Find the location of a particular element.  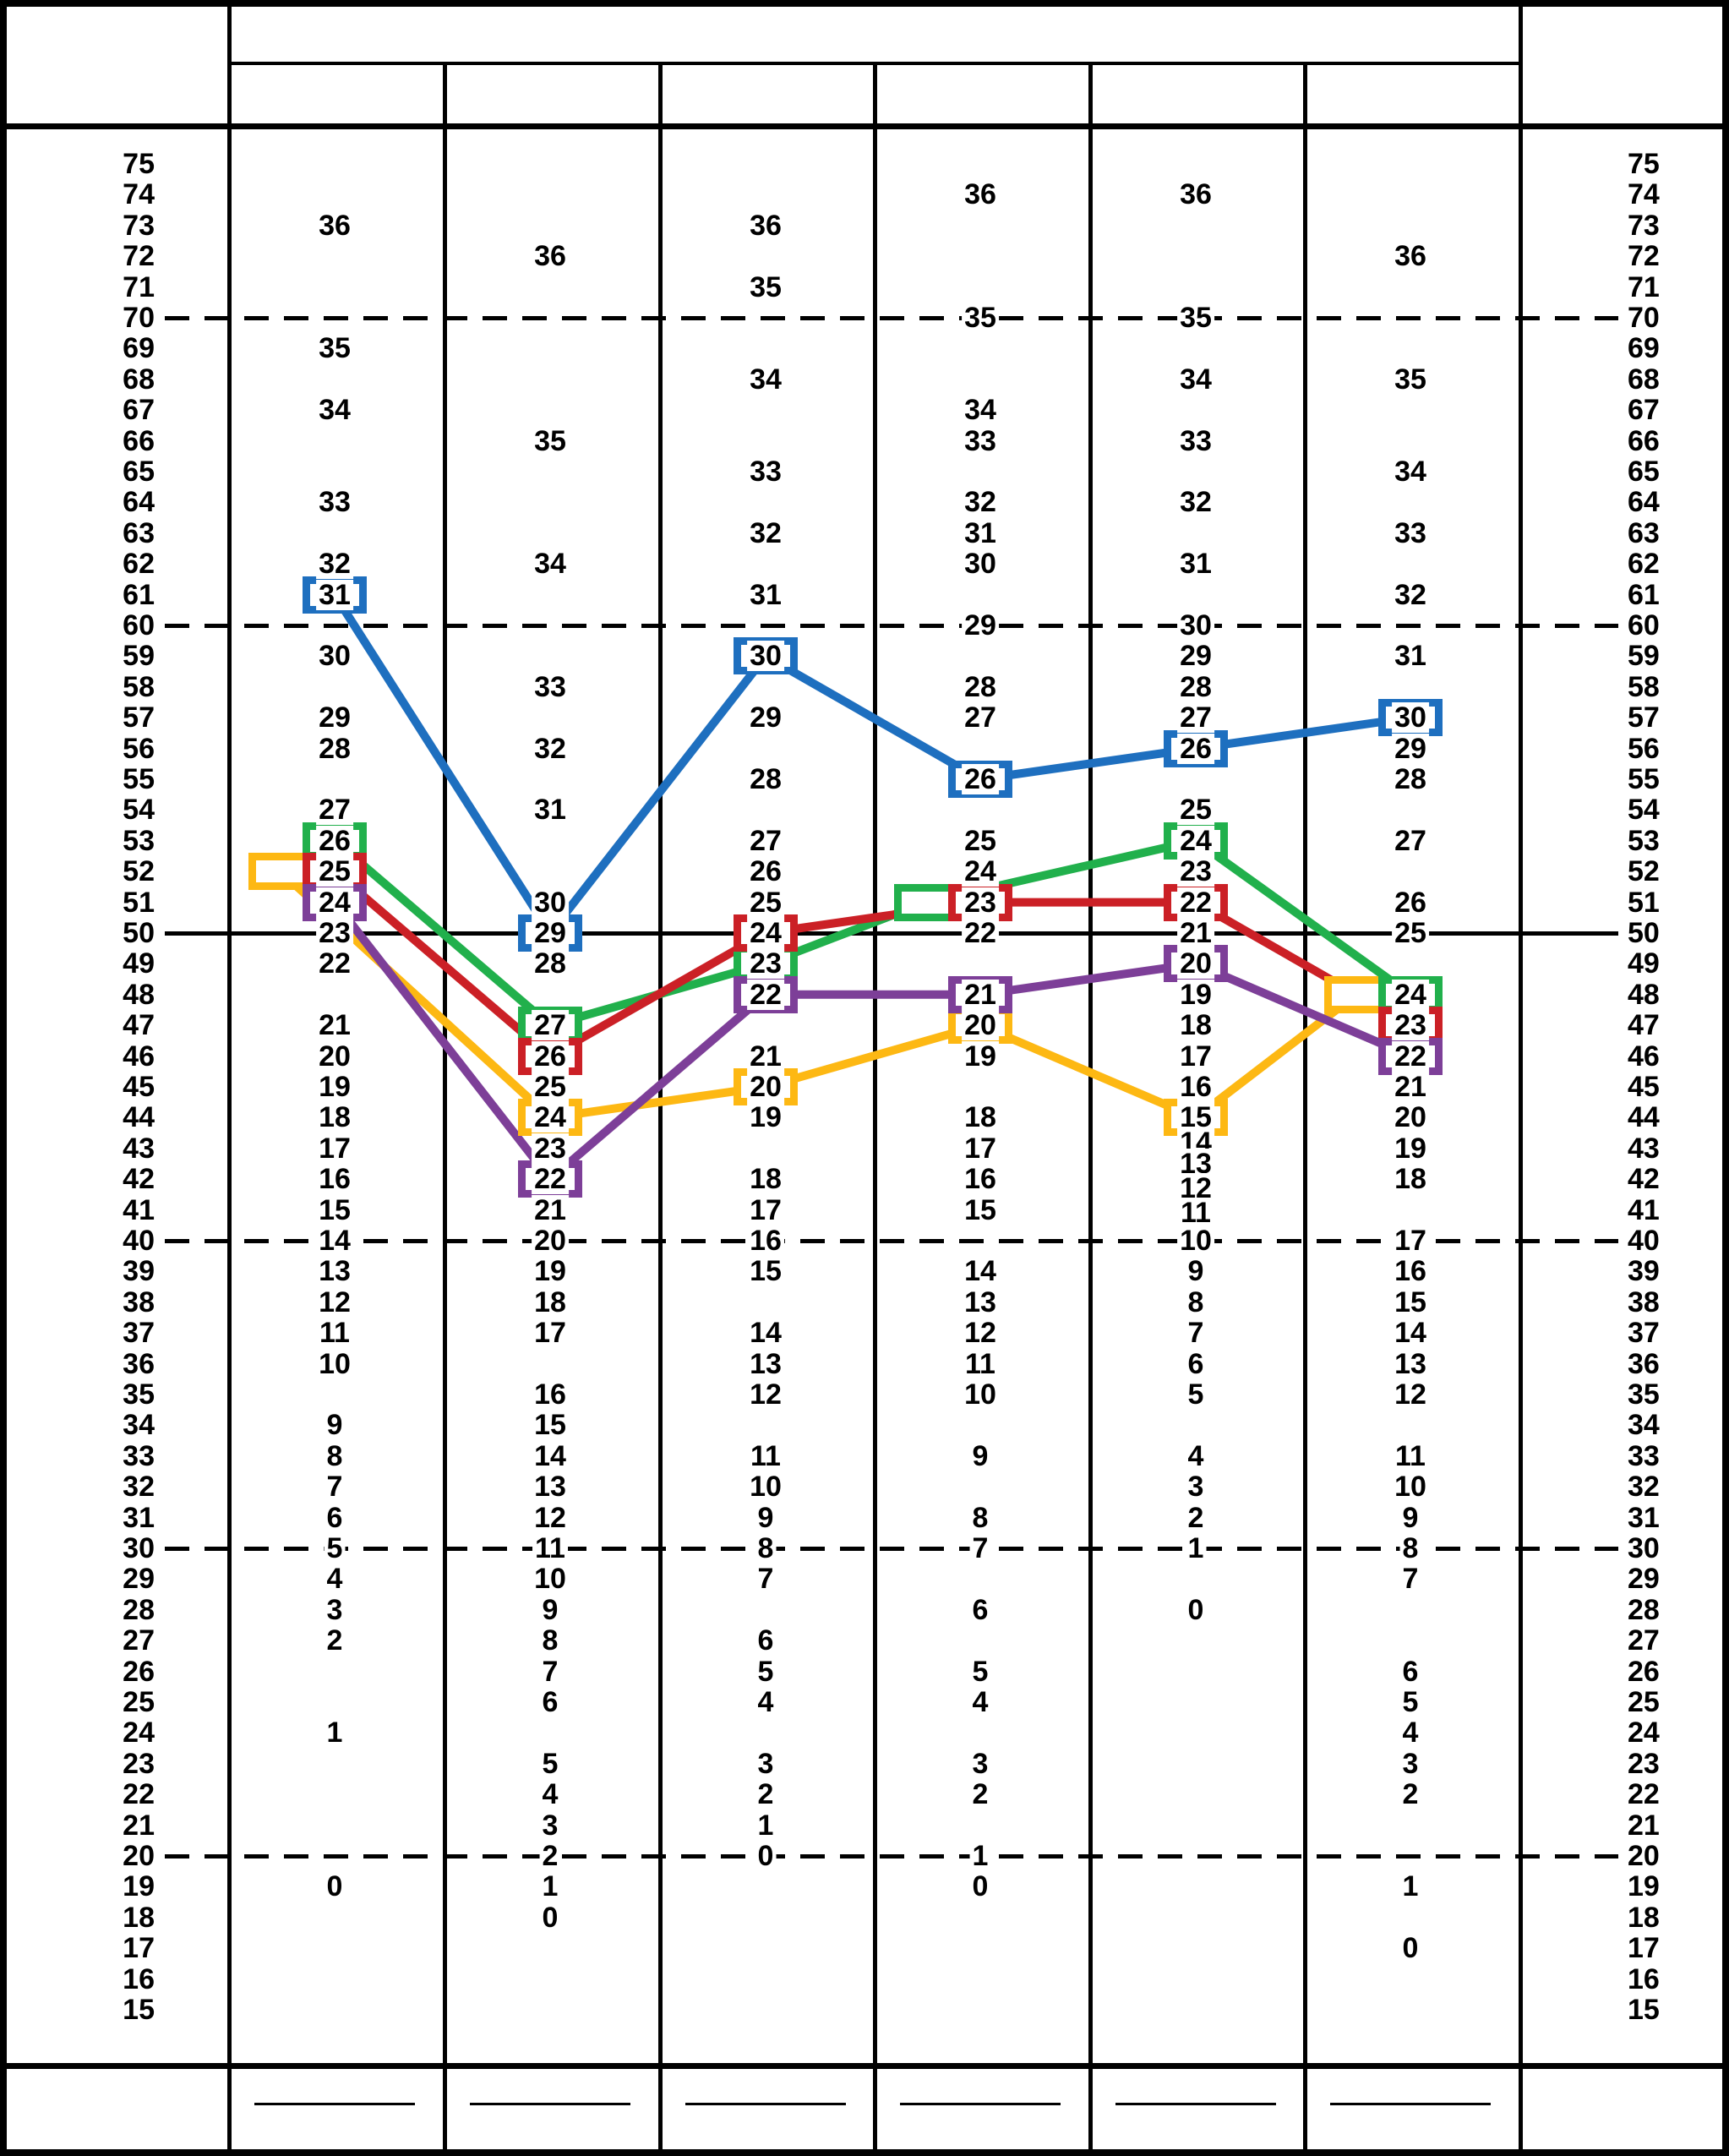

t-score-label-right: 71 is located at coordinates (1658, 287).